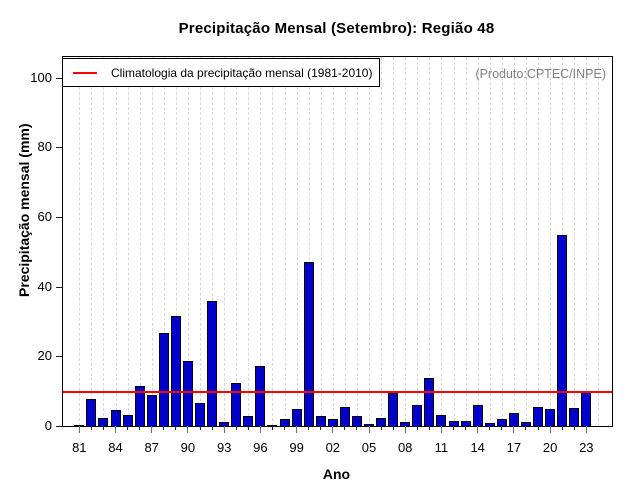 This screenshot has height=500, width=640. I want to click on bar-1989, so click(175, 371).